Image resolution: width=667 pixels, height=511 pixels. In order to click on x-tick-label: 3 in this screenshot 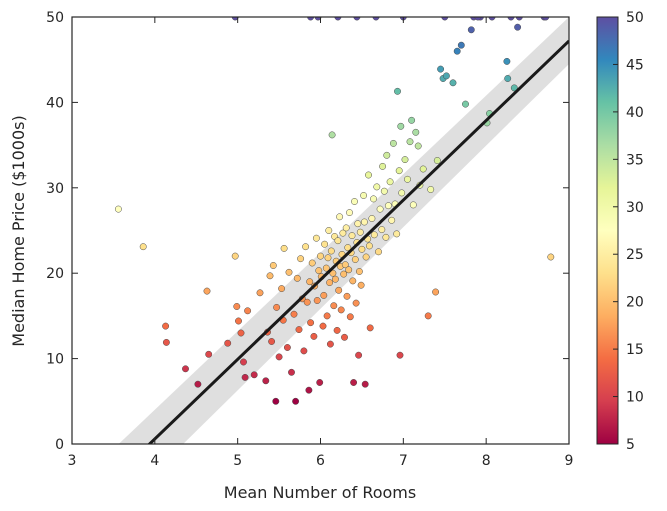, I will do `click(72, 461)`.